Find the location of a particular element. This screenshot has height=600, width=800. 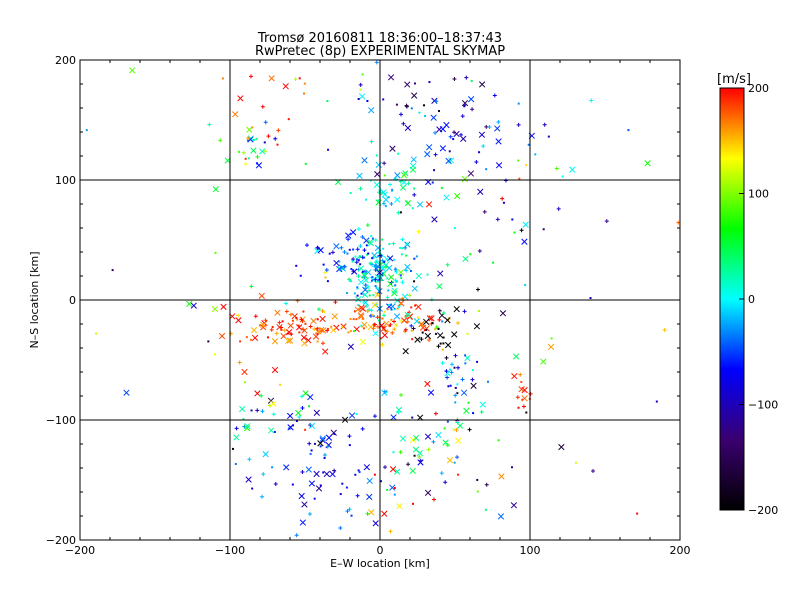

y-axis-label: N–S location [km] is located at coordinates (34, 299).